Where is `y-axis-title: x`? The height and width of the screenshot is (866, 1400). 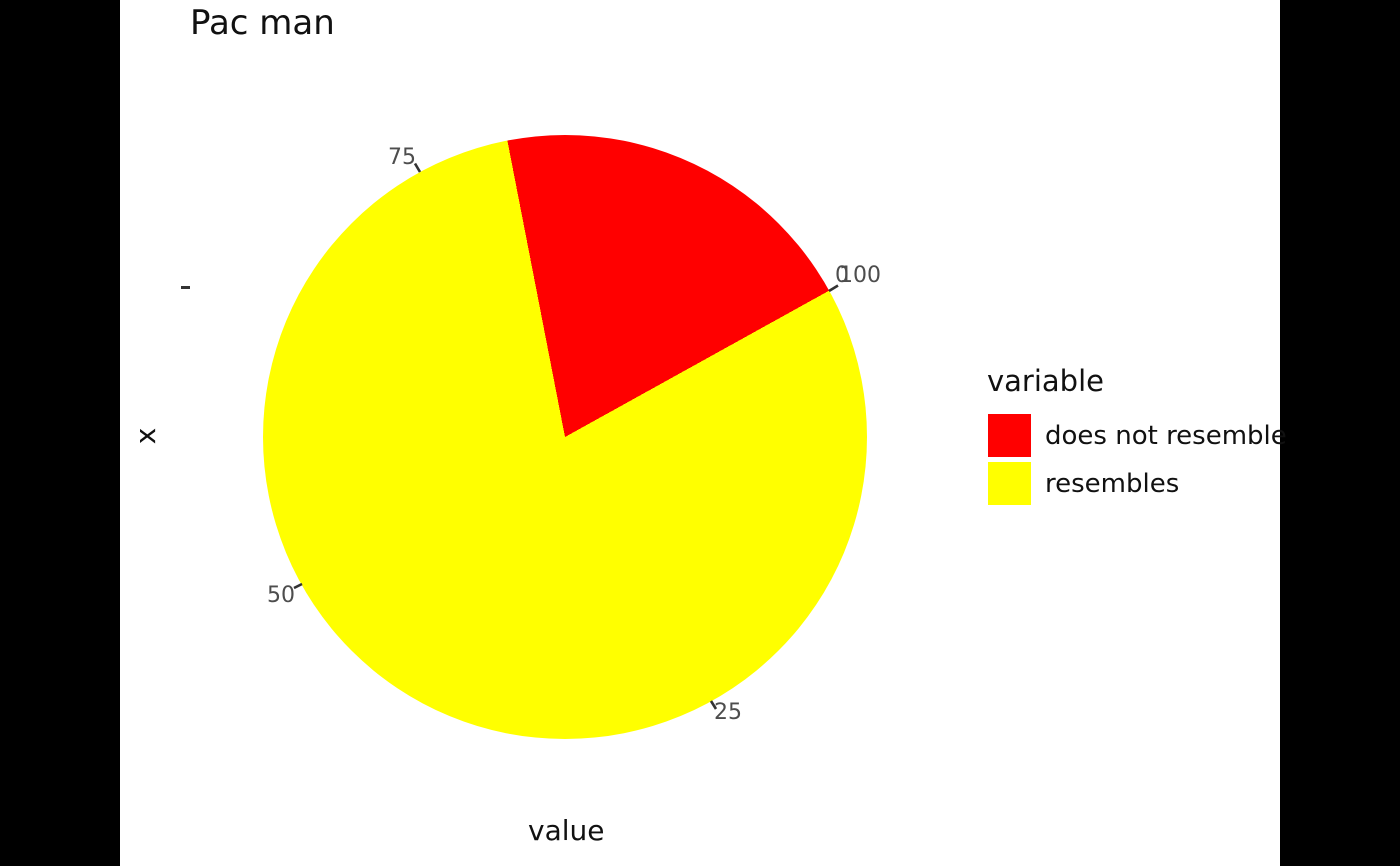 y-axis-title: x is located at coordinates (145, 436).